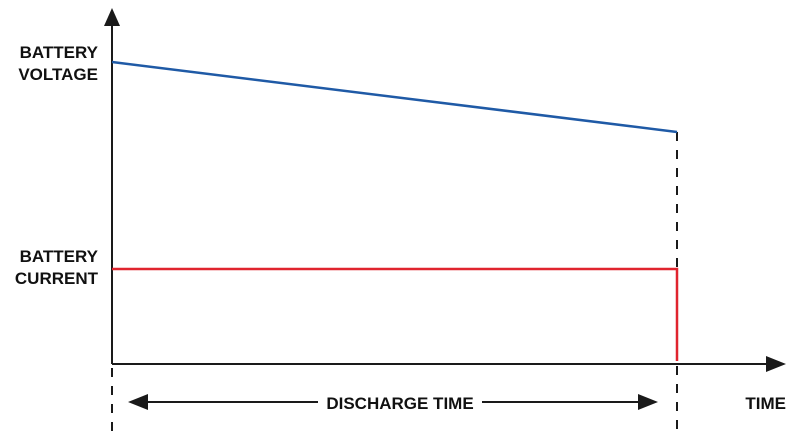 This screenshot has width=790, height=433. I want to click on time-label: TIME, so click(765, 403).